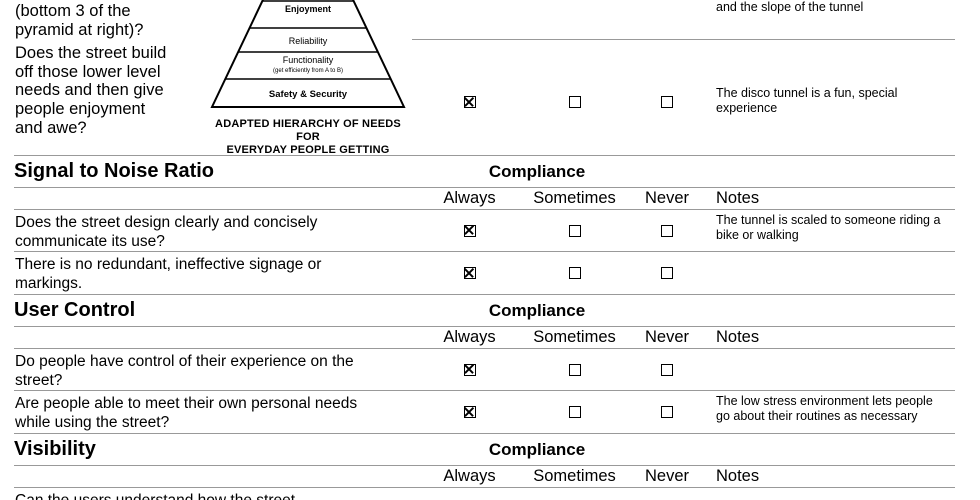 The image size is (980, 500). I want to click on question-text: (bottom 3 of the pyramid at right)?, so click(79, 20).